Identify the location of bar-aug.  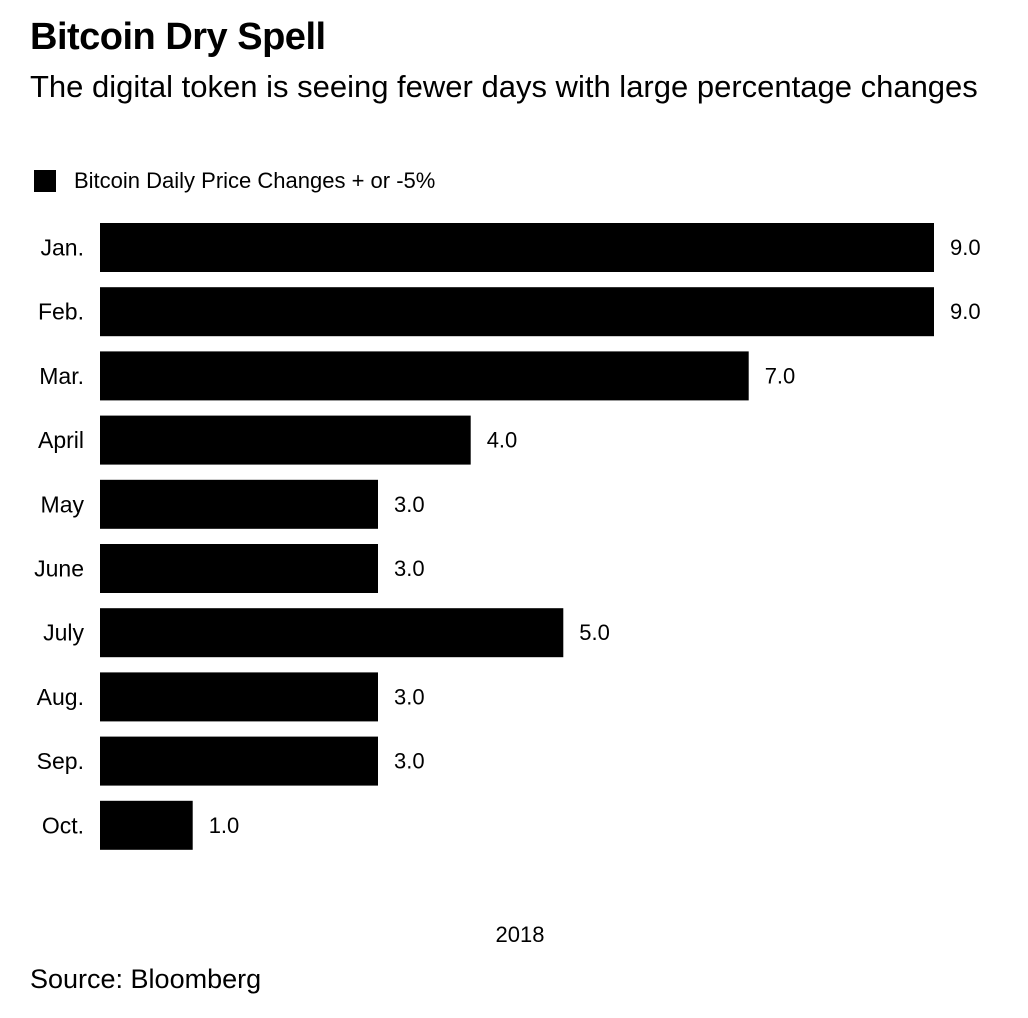
(239, 697).